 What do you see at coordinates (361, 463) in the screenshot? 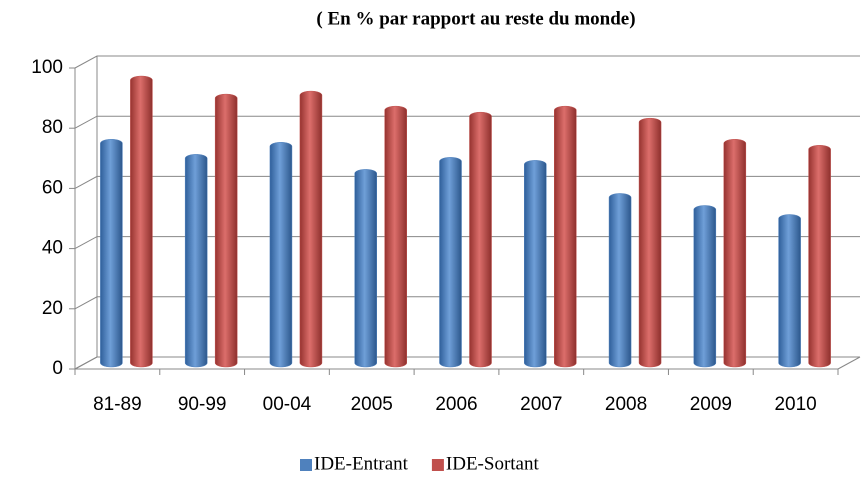
I see `legend-label: IDE-Entrant` at bounding box center [361, 463].